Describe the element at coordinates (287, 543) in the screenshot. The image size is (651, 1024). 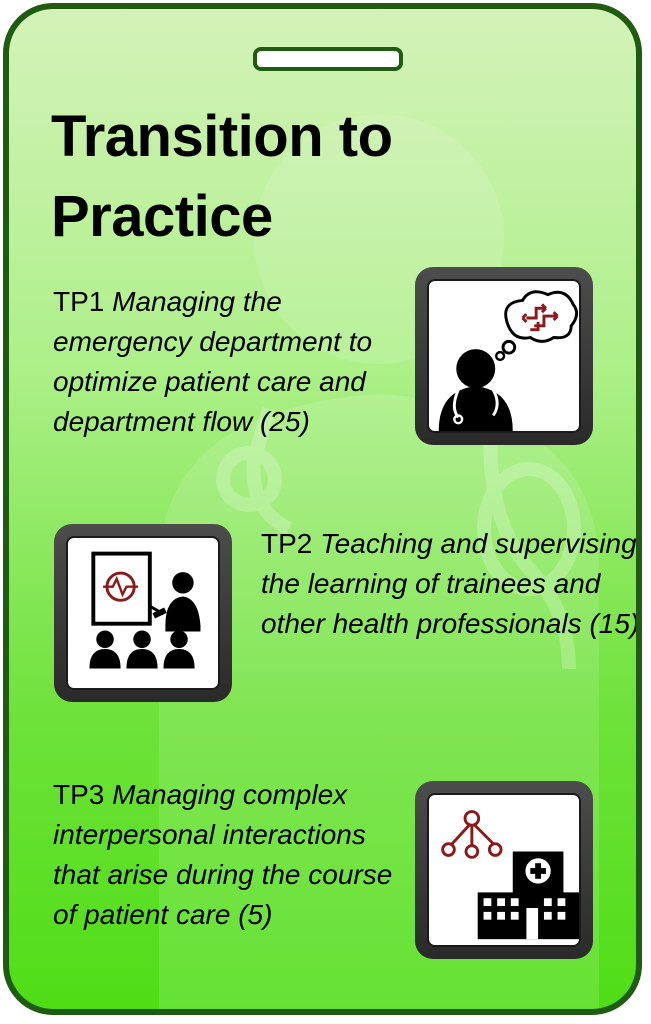
I see `item-code: TP2` at that location.